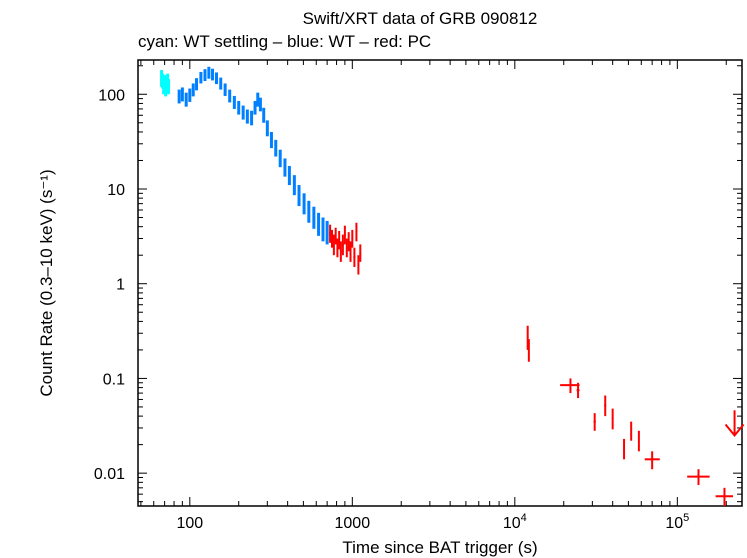  I want to click on y-tick-label: 0.1, so click(114, 379).